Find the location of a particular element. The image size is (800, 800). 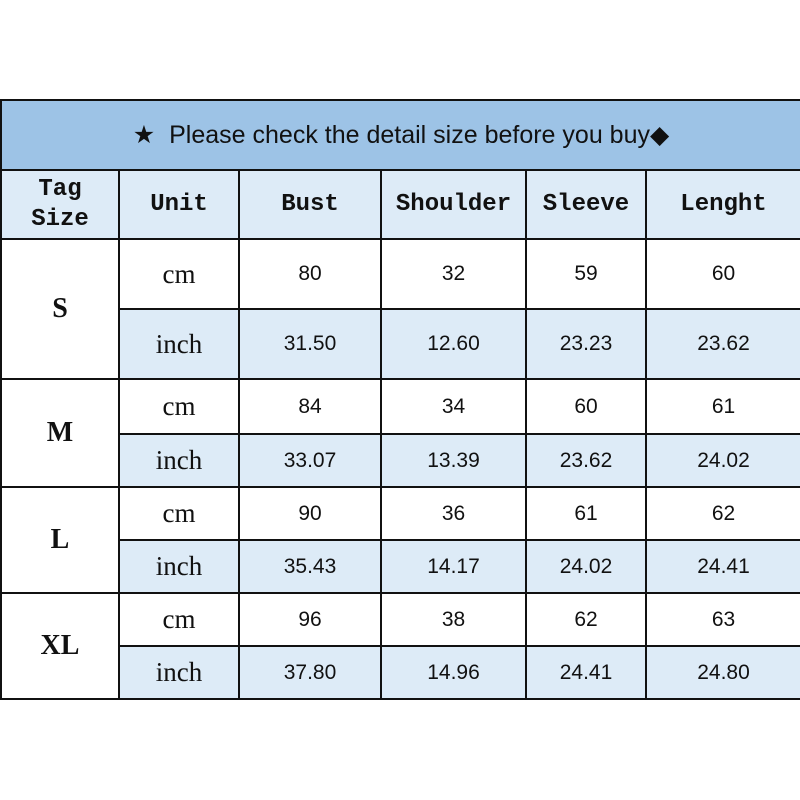

column-header-bust: Bust is located at coordinates (310, 204).